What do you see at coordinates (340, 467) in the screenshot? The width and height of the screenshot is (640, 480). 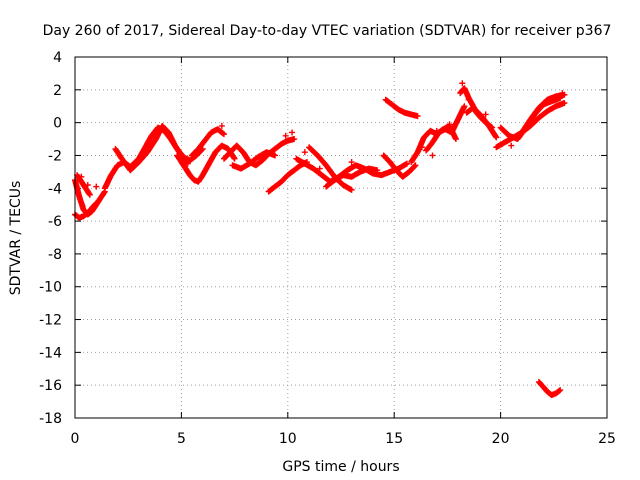 I see `x-axis-label: GPS time / hours` at bounding box center [340, 467].